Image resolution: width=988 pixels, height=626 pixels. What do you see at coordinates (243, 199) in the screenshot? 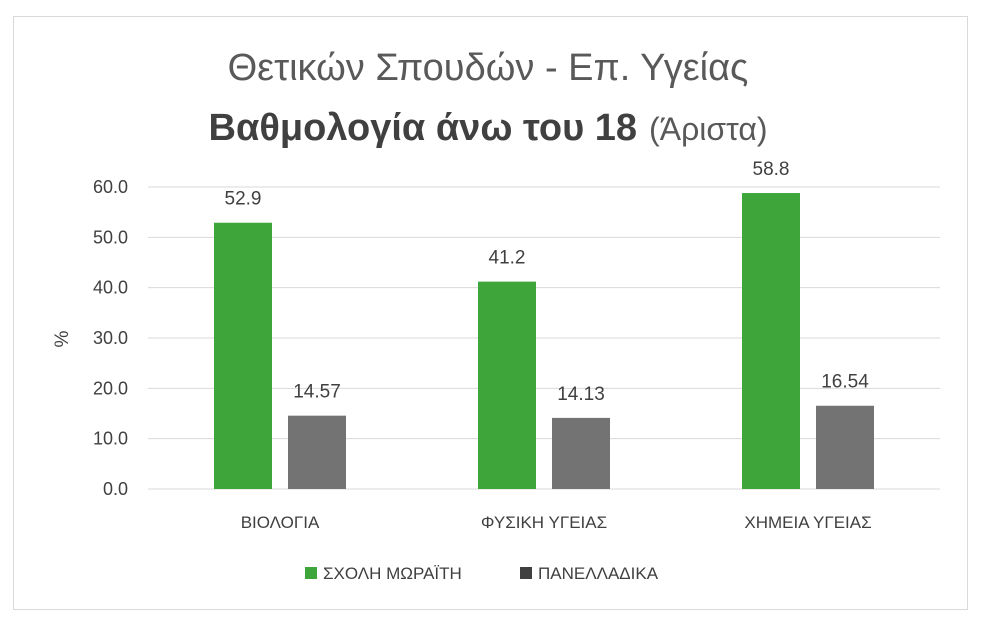
I see `data-label: 52.9` at bounding box center [243, 199].